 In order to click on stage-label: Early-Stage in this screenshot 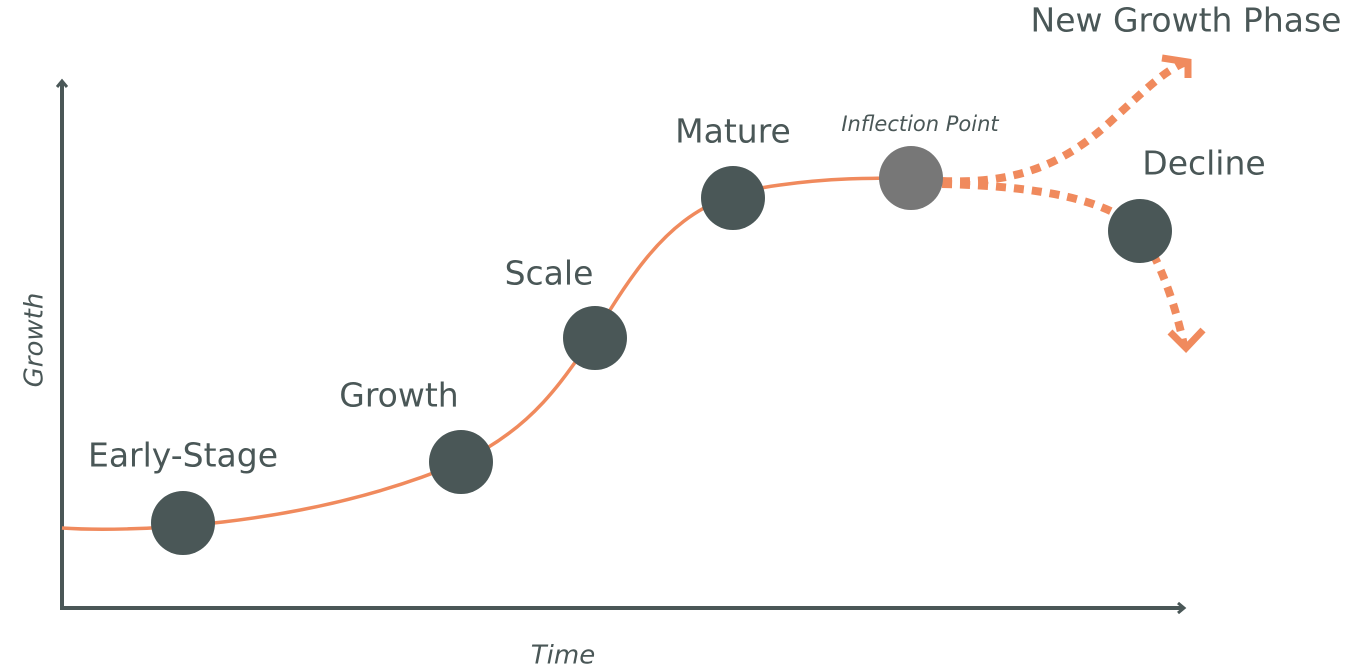, I will do `click(183, 455)`.